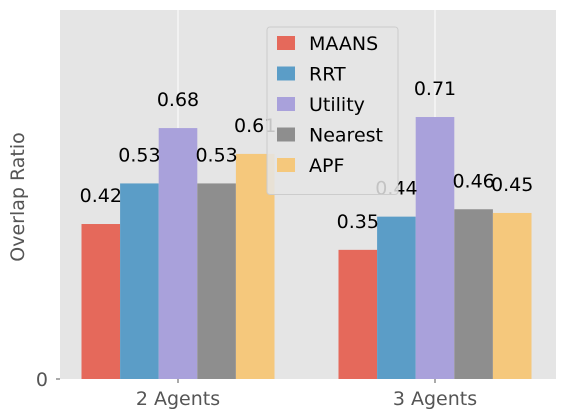  I want to click on data-label-apf-2: 0.45, so click(512, 185).